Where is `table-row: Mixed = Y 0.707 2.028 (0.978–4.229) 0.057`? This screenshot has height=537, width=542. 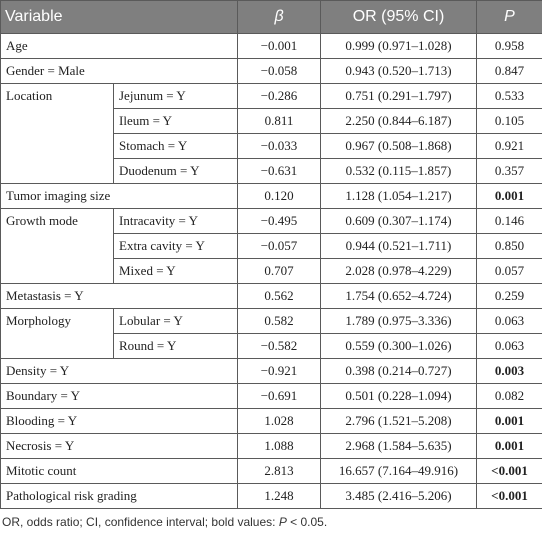 table-row: Mixed = Y 0.707 2.028 (0.978–4.229) 0.057 is located at coordinates (271, 271).